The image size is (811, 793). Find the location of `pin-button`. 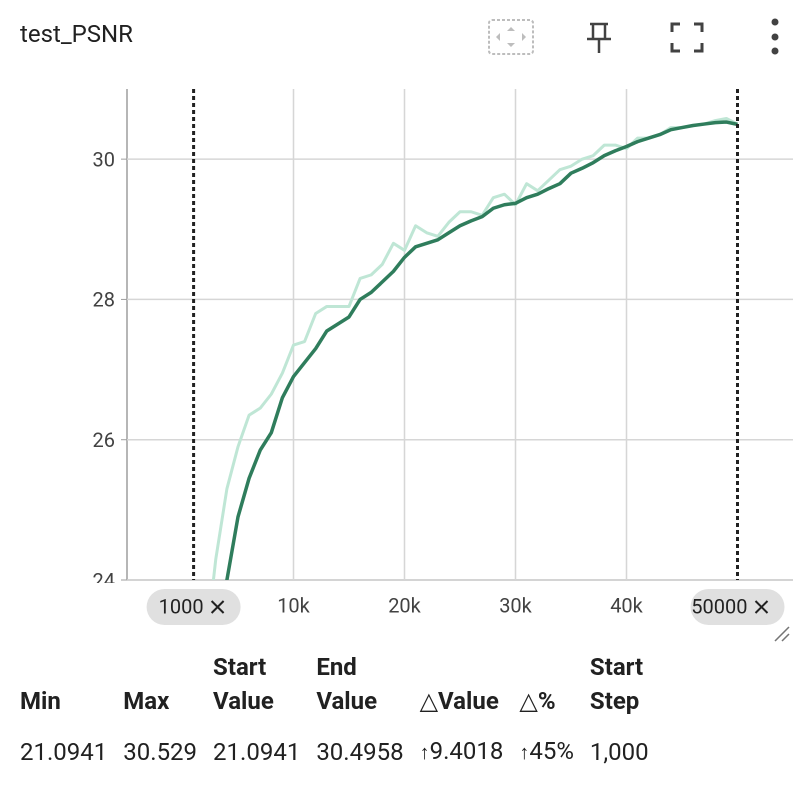

pin-button is located at coordinates (599, 37).